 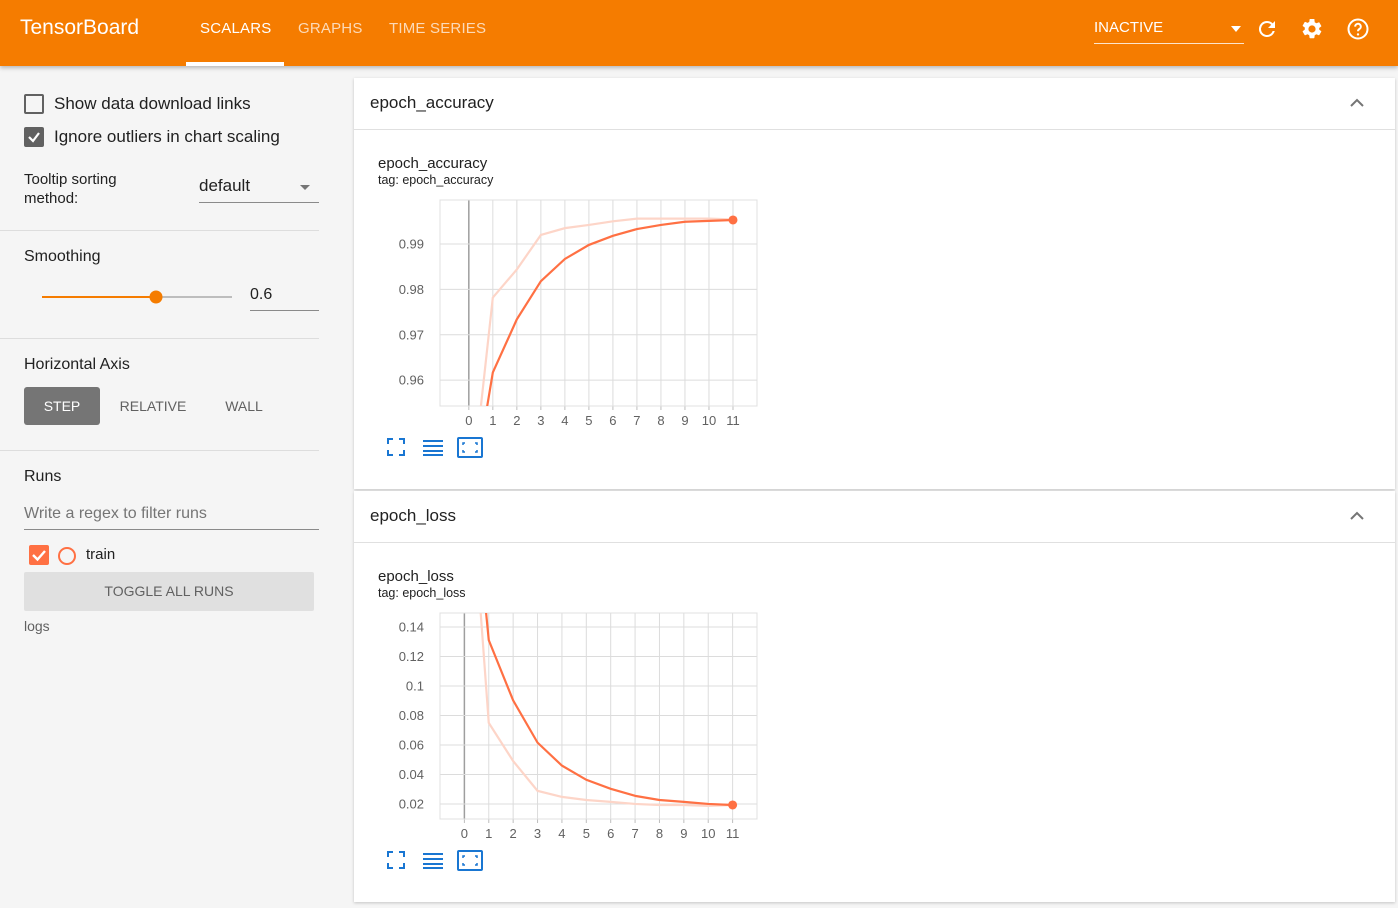 What do you see at coordinates (436, 180) in the screenshot?
I see `chart-subtitle: tag: epoch_accuracy` at bounding box center [436, 180].